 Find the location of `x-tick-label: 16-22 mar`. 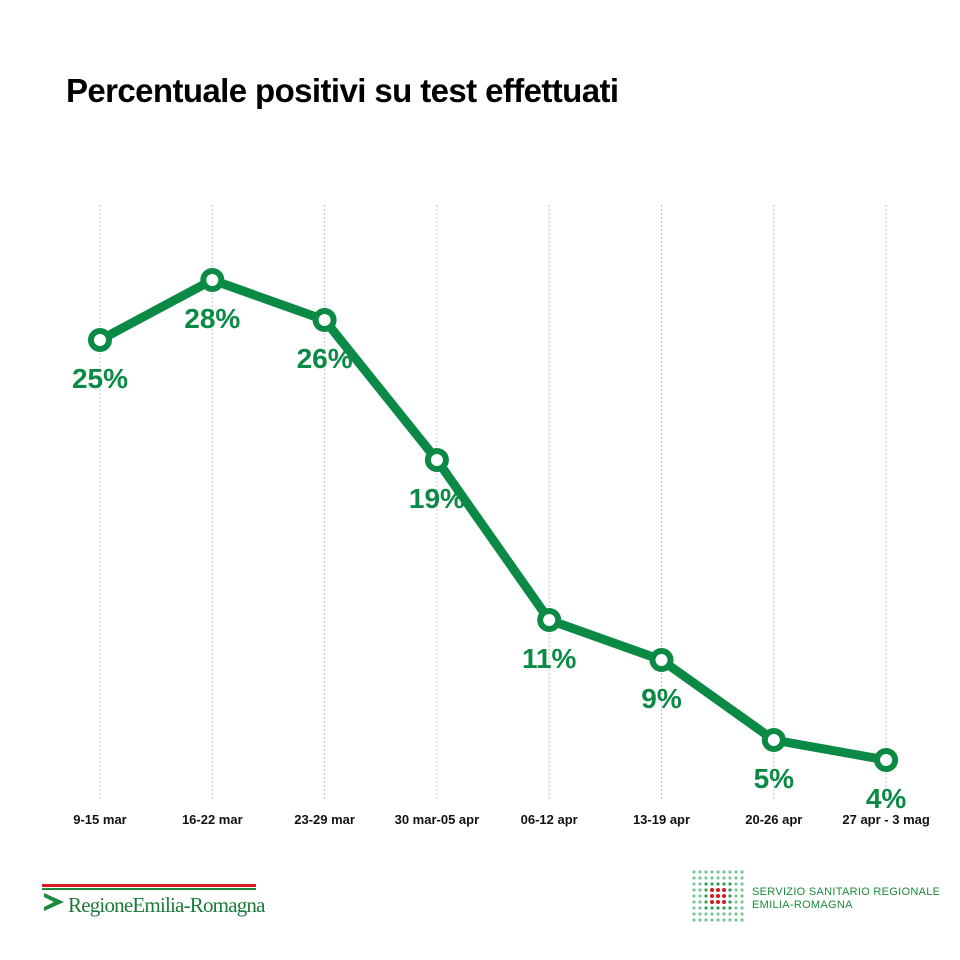

x-tick-label: 16-22 mar is located at coordinates (212, 819).